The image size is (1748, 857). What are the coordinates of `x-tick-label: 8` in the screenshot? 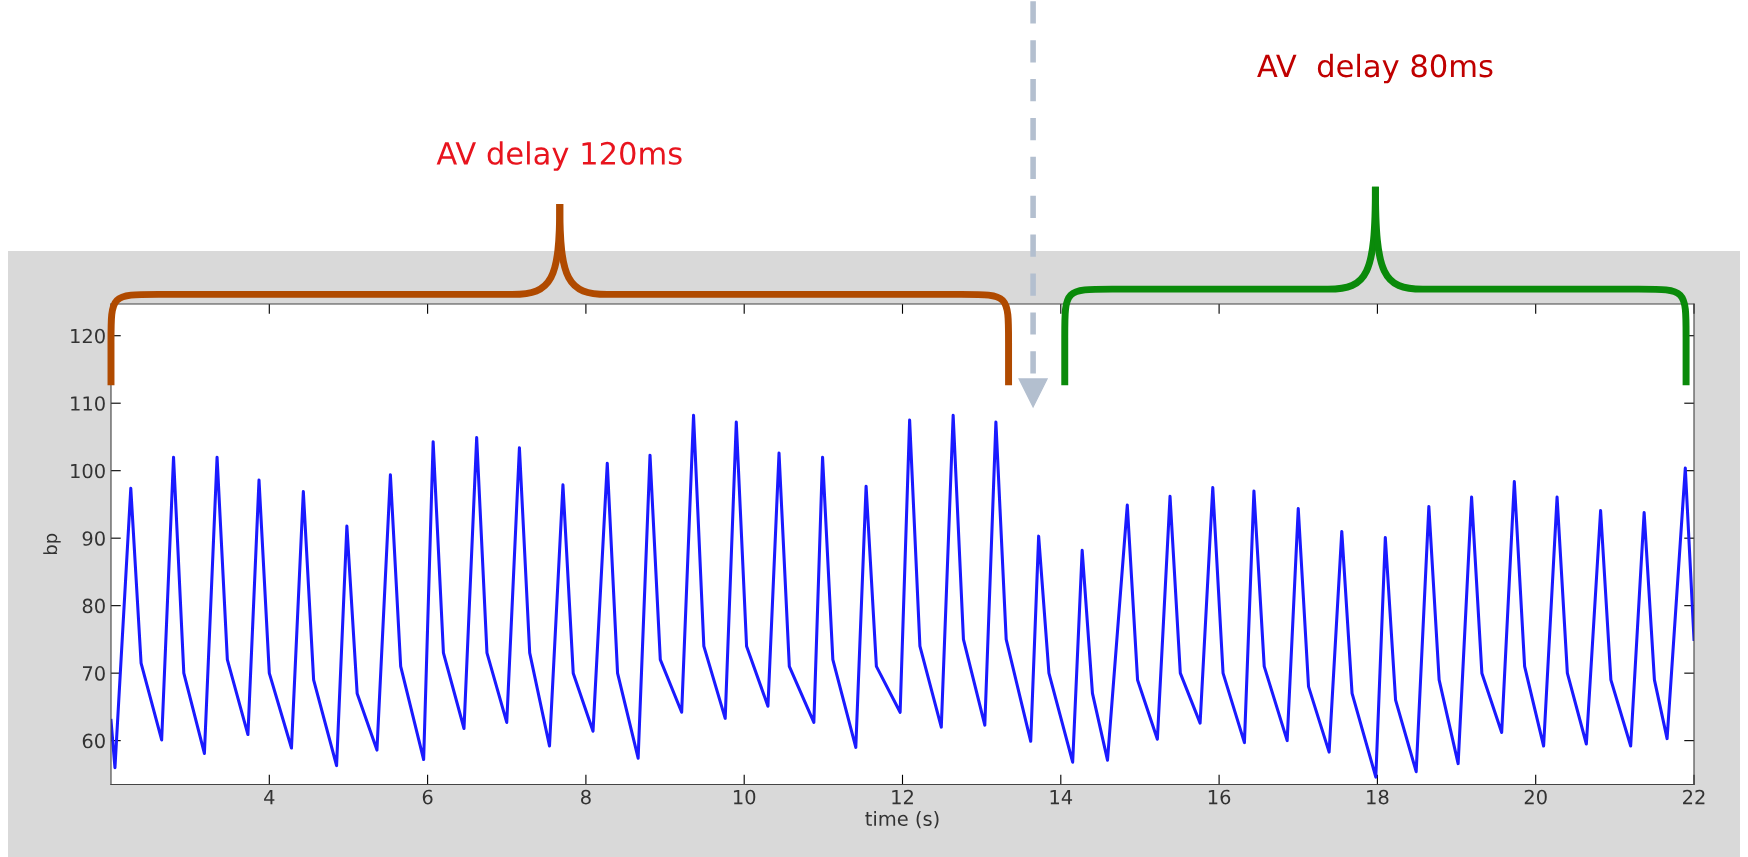 It's located at (586, 797).